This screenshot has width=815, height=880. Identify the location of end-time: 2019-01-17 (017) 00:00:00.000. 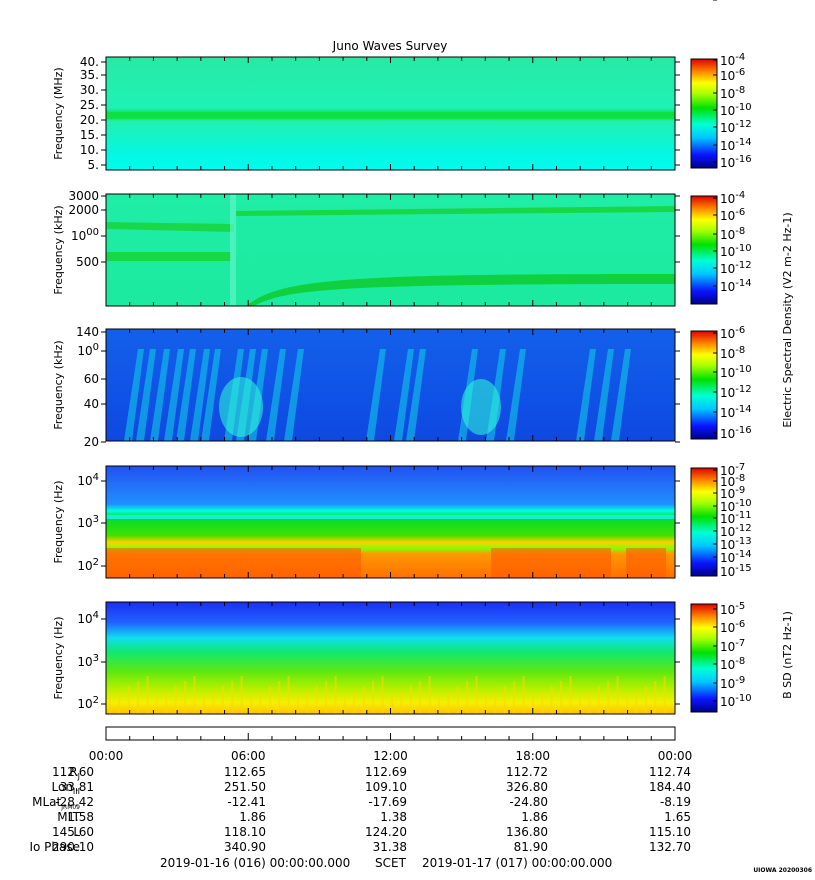
(517, 863).